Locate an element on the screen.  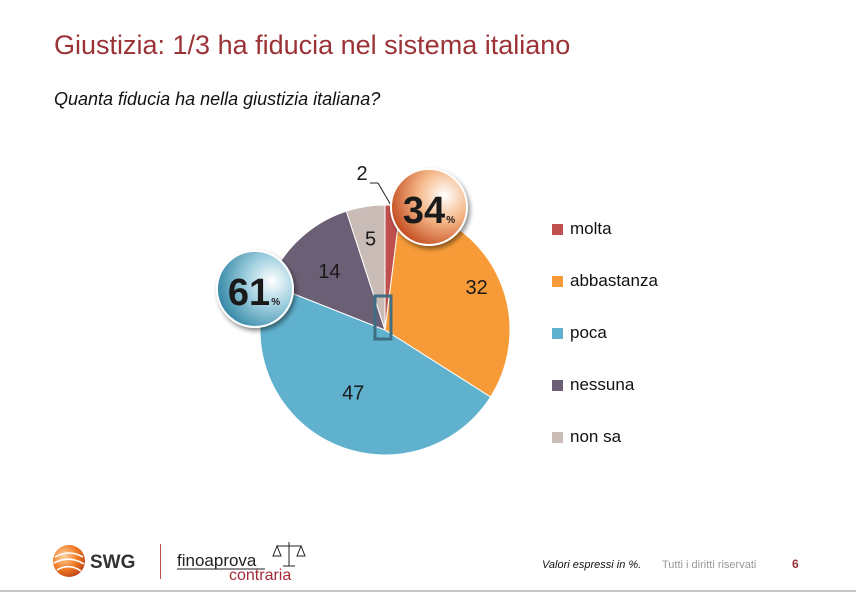
legend-label: poca is located at coordinates (588, 332).